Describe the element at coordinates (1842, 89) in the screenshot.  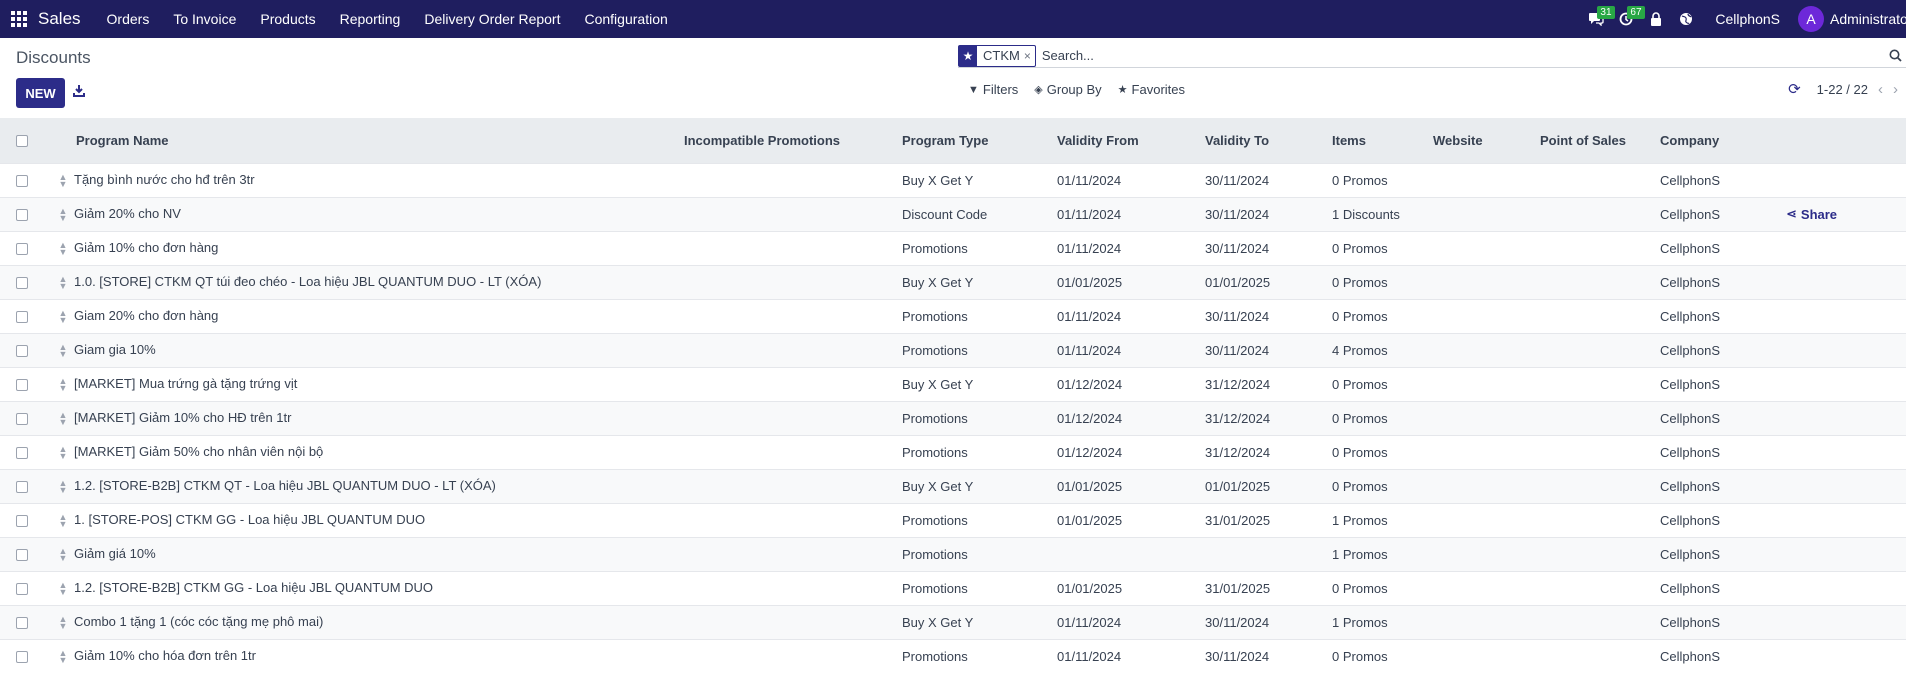
I see `pager-value: 1-22 / 22` at that location.